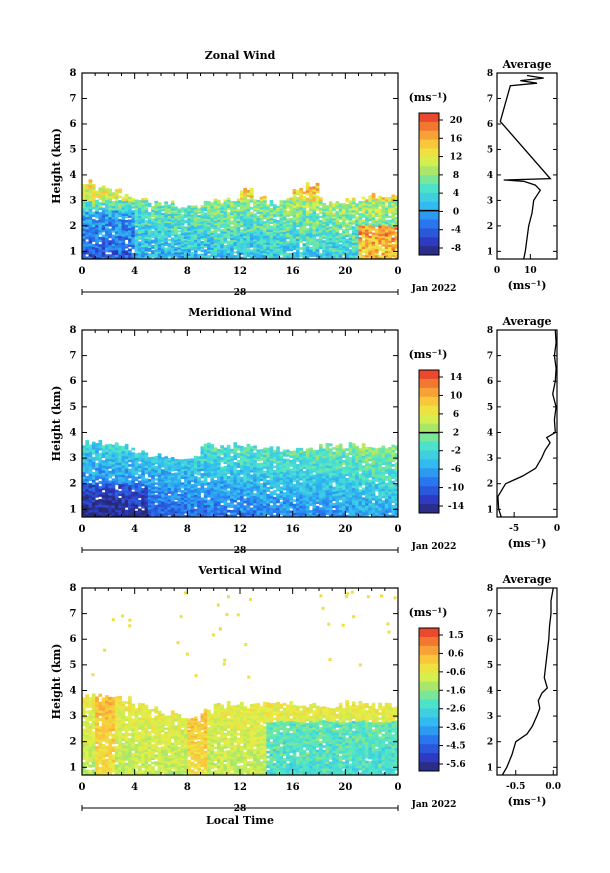 Image resolution: width=610 pixels, height=873 pixels. What do you see at coordinates (490, 74) in the screenshot?
I see `average-y-tick-label: 8` at bounding box center [490, 74].